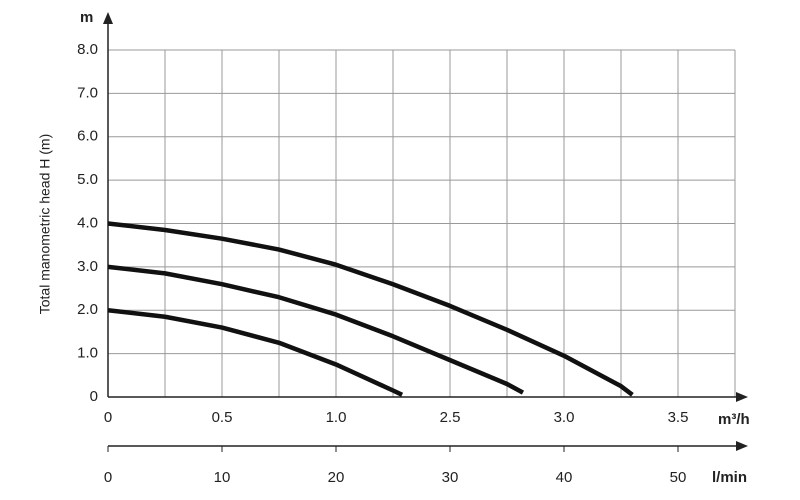  What do you see at coordinates (108, 477) in the screenshot?
I see `x2-tick-label: 0` at bounding box center [108, 477].